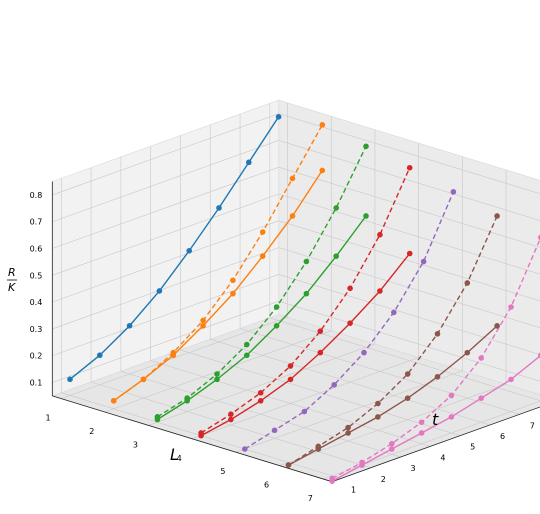 Image resolution: width=540 pixels, height=514 pixels. I want to click on x-tick-label: 1, so click(48, 418).